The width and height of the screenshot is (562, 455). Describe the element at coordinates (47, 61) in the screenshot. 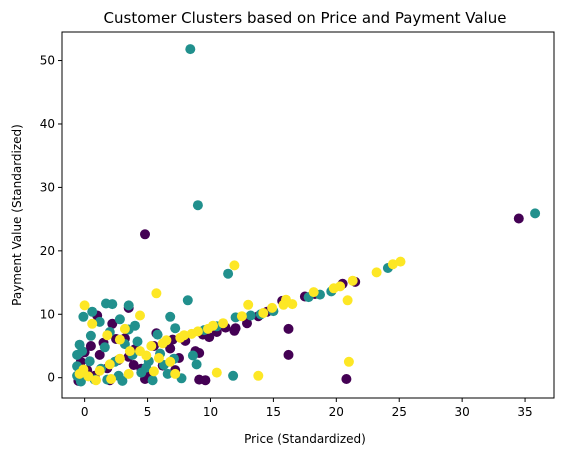

I see `y-tick-label: 50` at that location.